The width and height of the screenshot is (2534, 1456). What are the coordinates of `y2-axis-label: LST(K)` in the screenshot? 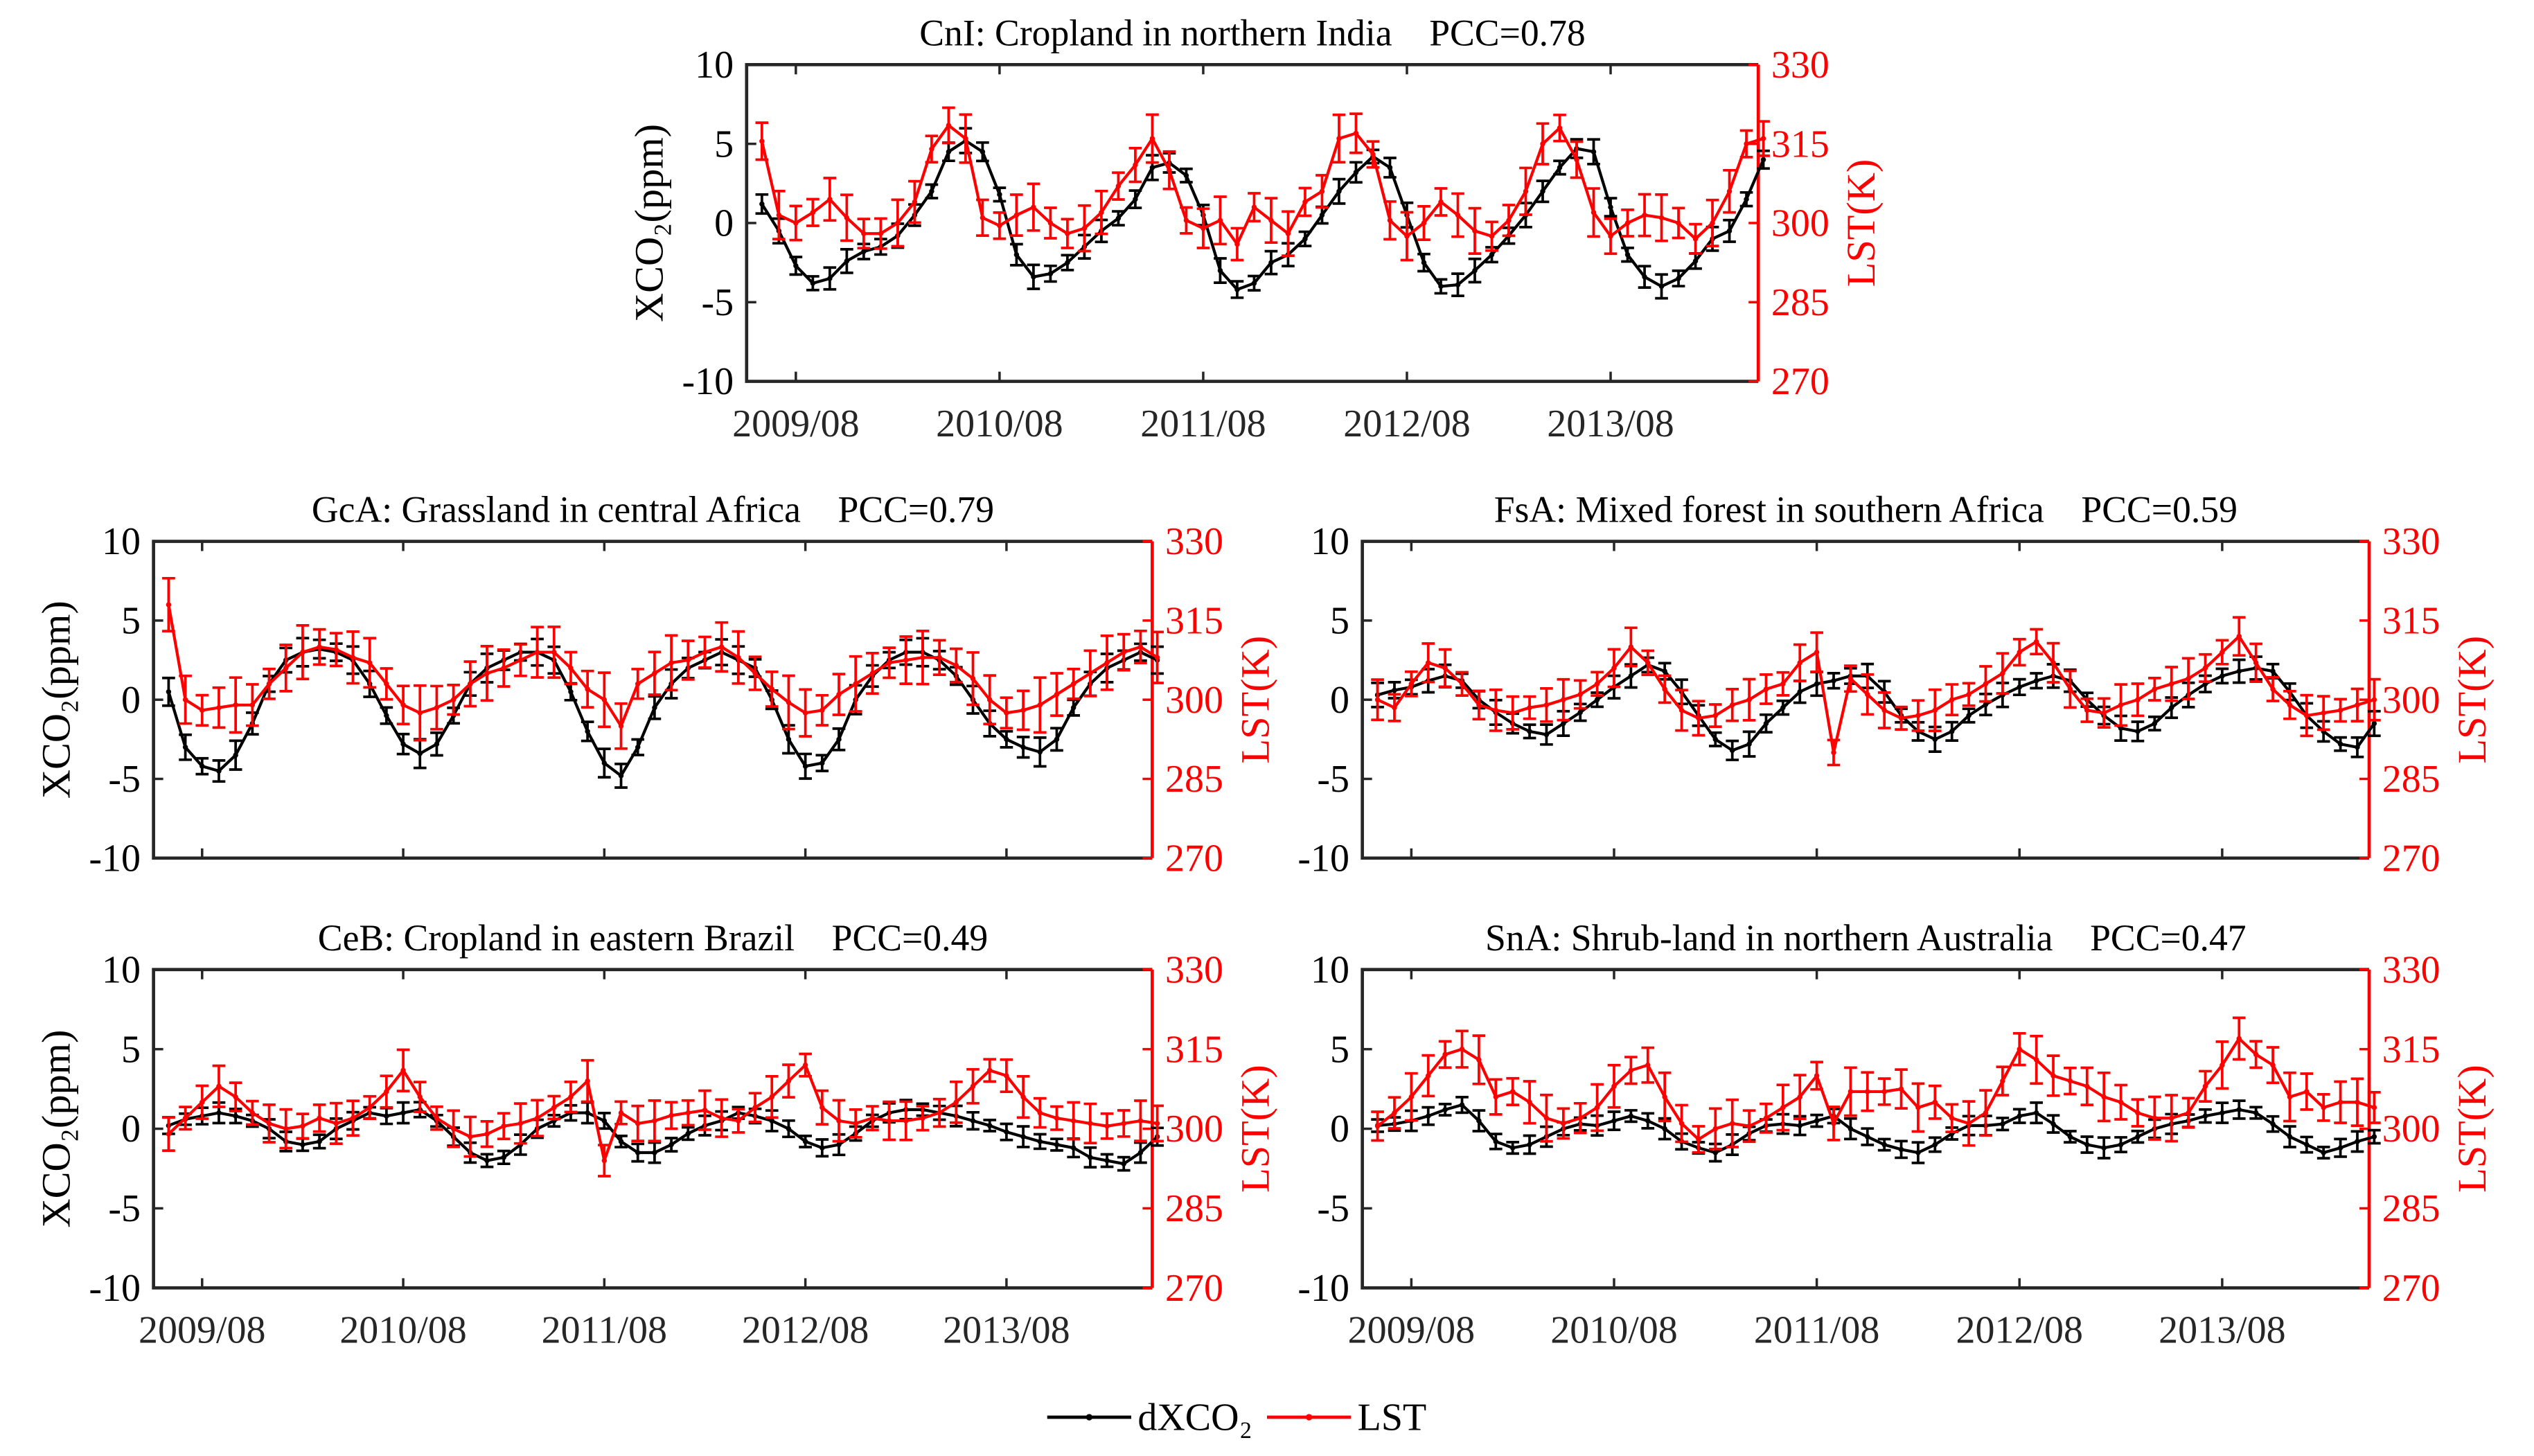 It's located at (2472, 700).